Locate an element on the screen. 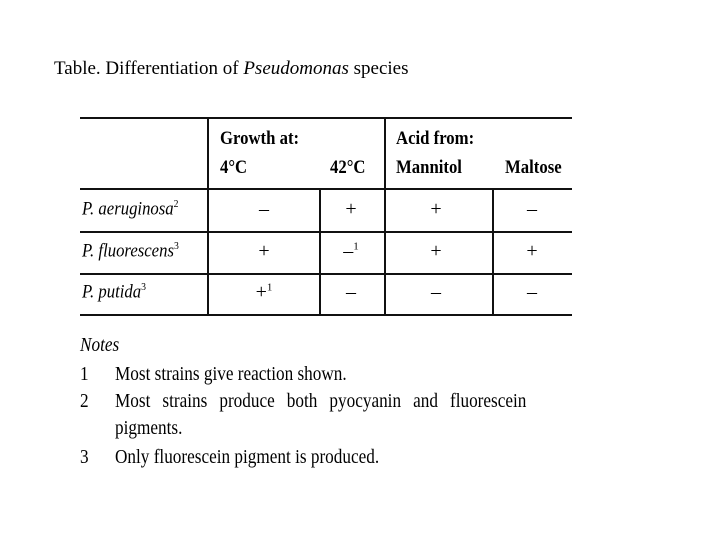 This screenshot has width=720, height=540. title-suffix: species is located at coordinates (378, 68).